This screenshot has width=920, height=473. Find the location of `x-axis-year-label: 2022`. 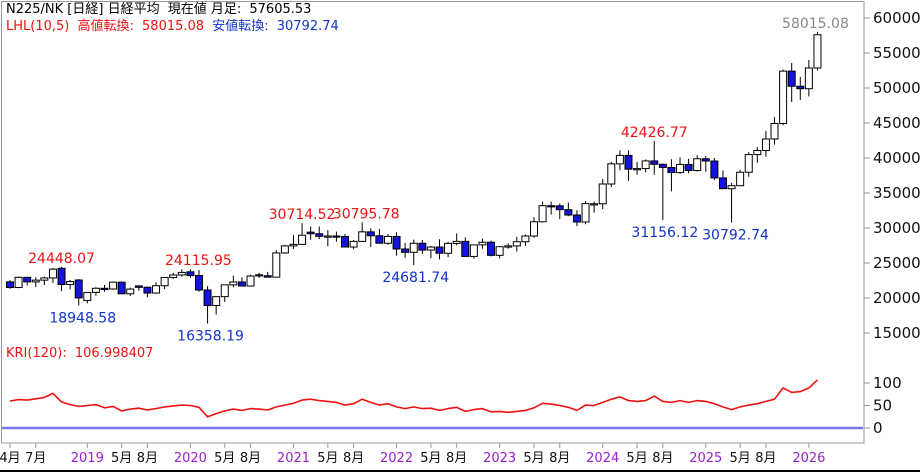

x-axis-year-label: 2022 is located at coordinates (396, 458).